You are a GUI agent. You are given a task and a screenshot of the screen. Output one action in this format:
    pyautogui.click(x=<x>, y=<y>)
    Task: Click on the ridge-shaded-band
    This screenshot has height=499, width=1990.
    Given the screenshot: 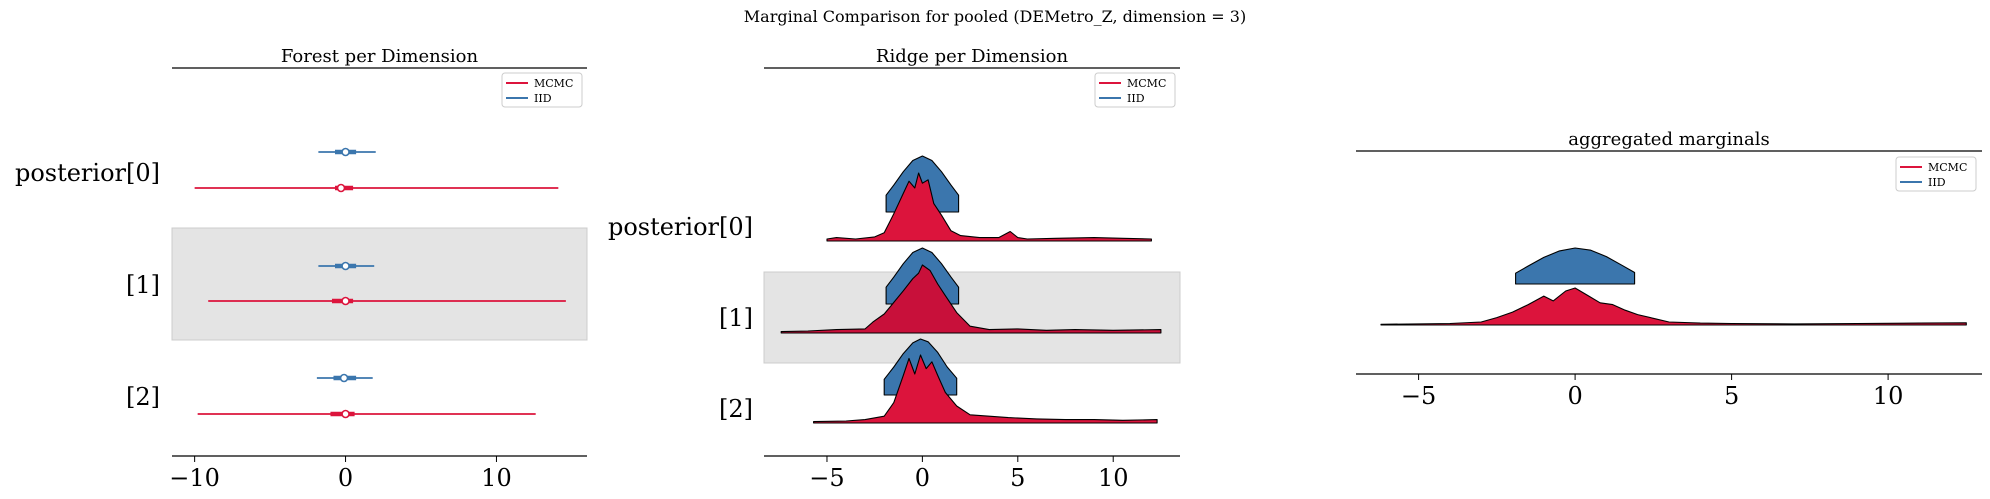 What is the action you would take?
    pyautogui.click(x=972, y=317)
    